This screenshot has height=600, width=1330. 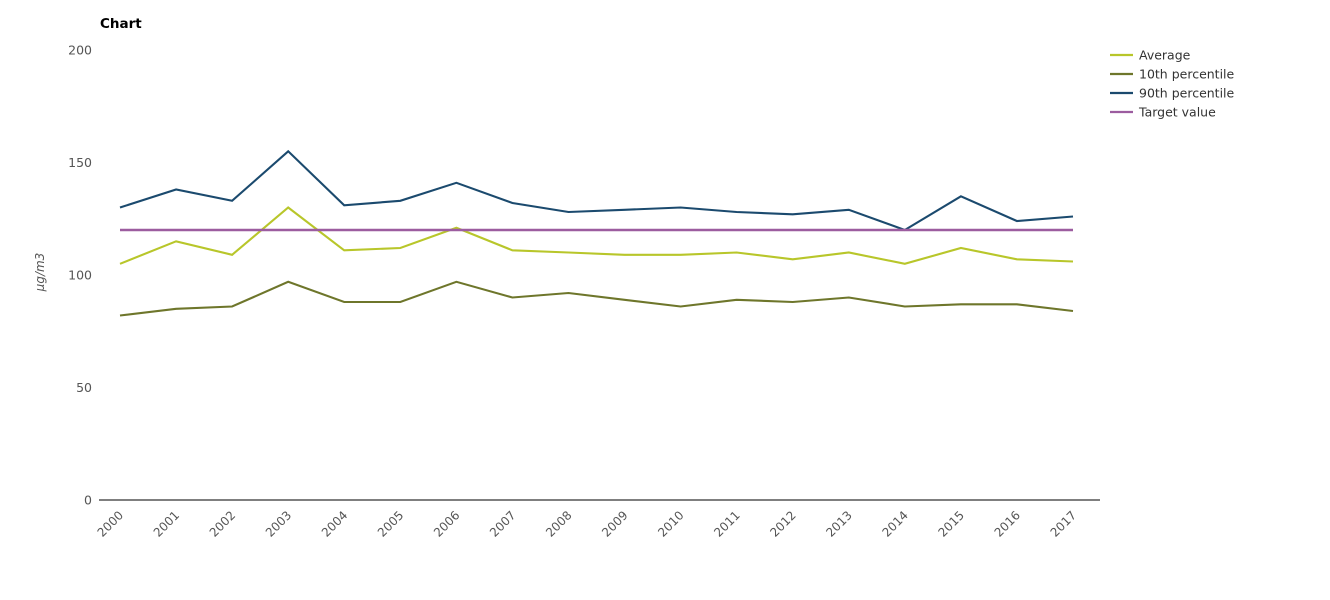 I want to click on x-axis-tick-label: 2014, so click(x=894, y=523).